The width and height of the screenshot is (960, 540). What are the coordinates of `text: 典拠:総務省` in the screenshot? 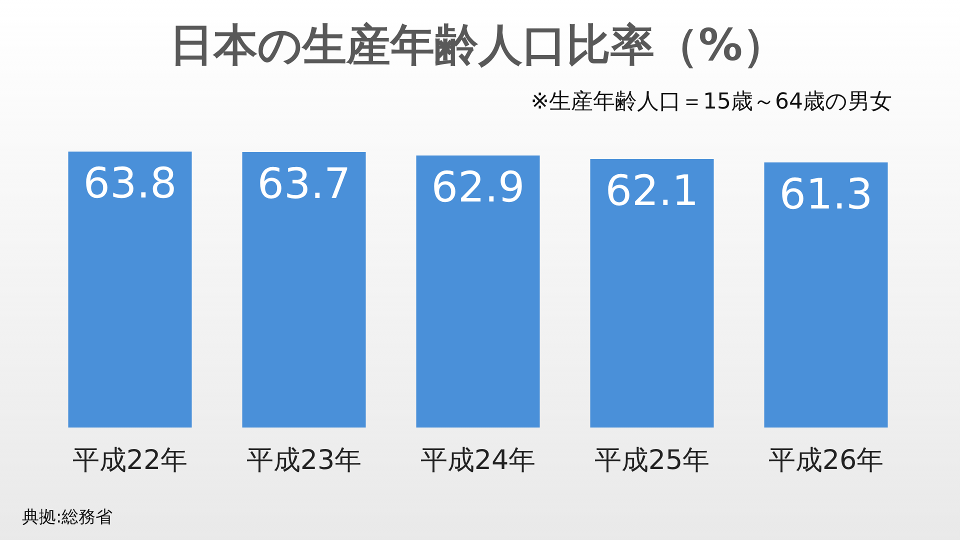 It's located at (67, 517).